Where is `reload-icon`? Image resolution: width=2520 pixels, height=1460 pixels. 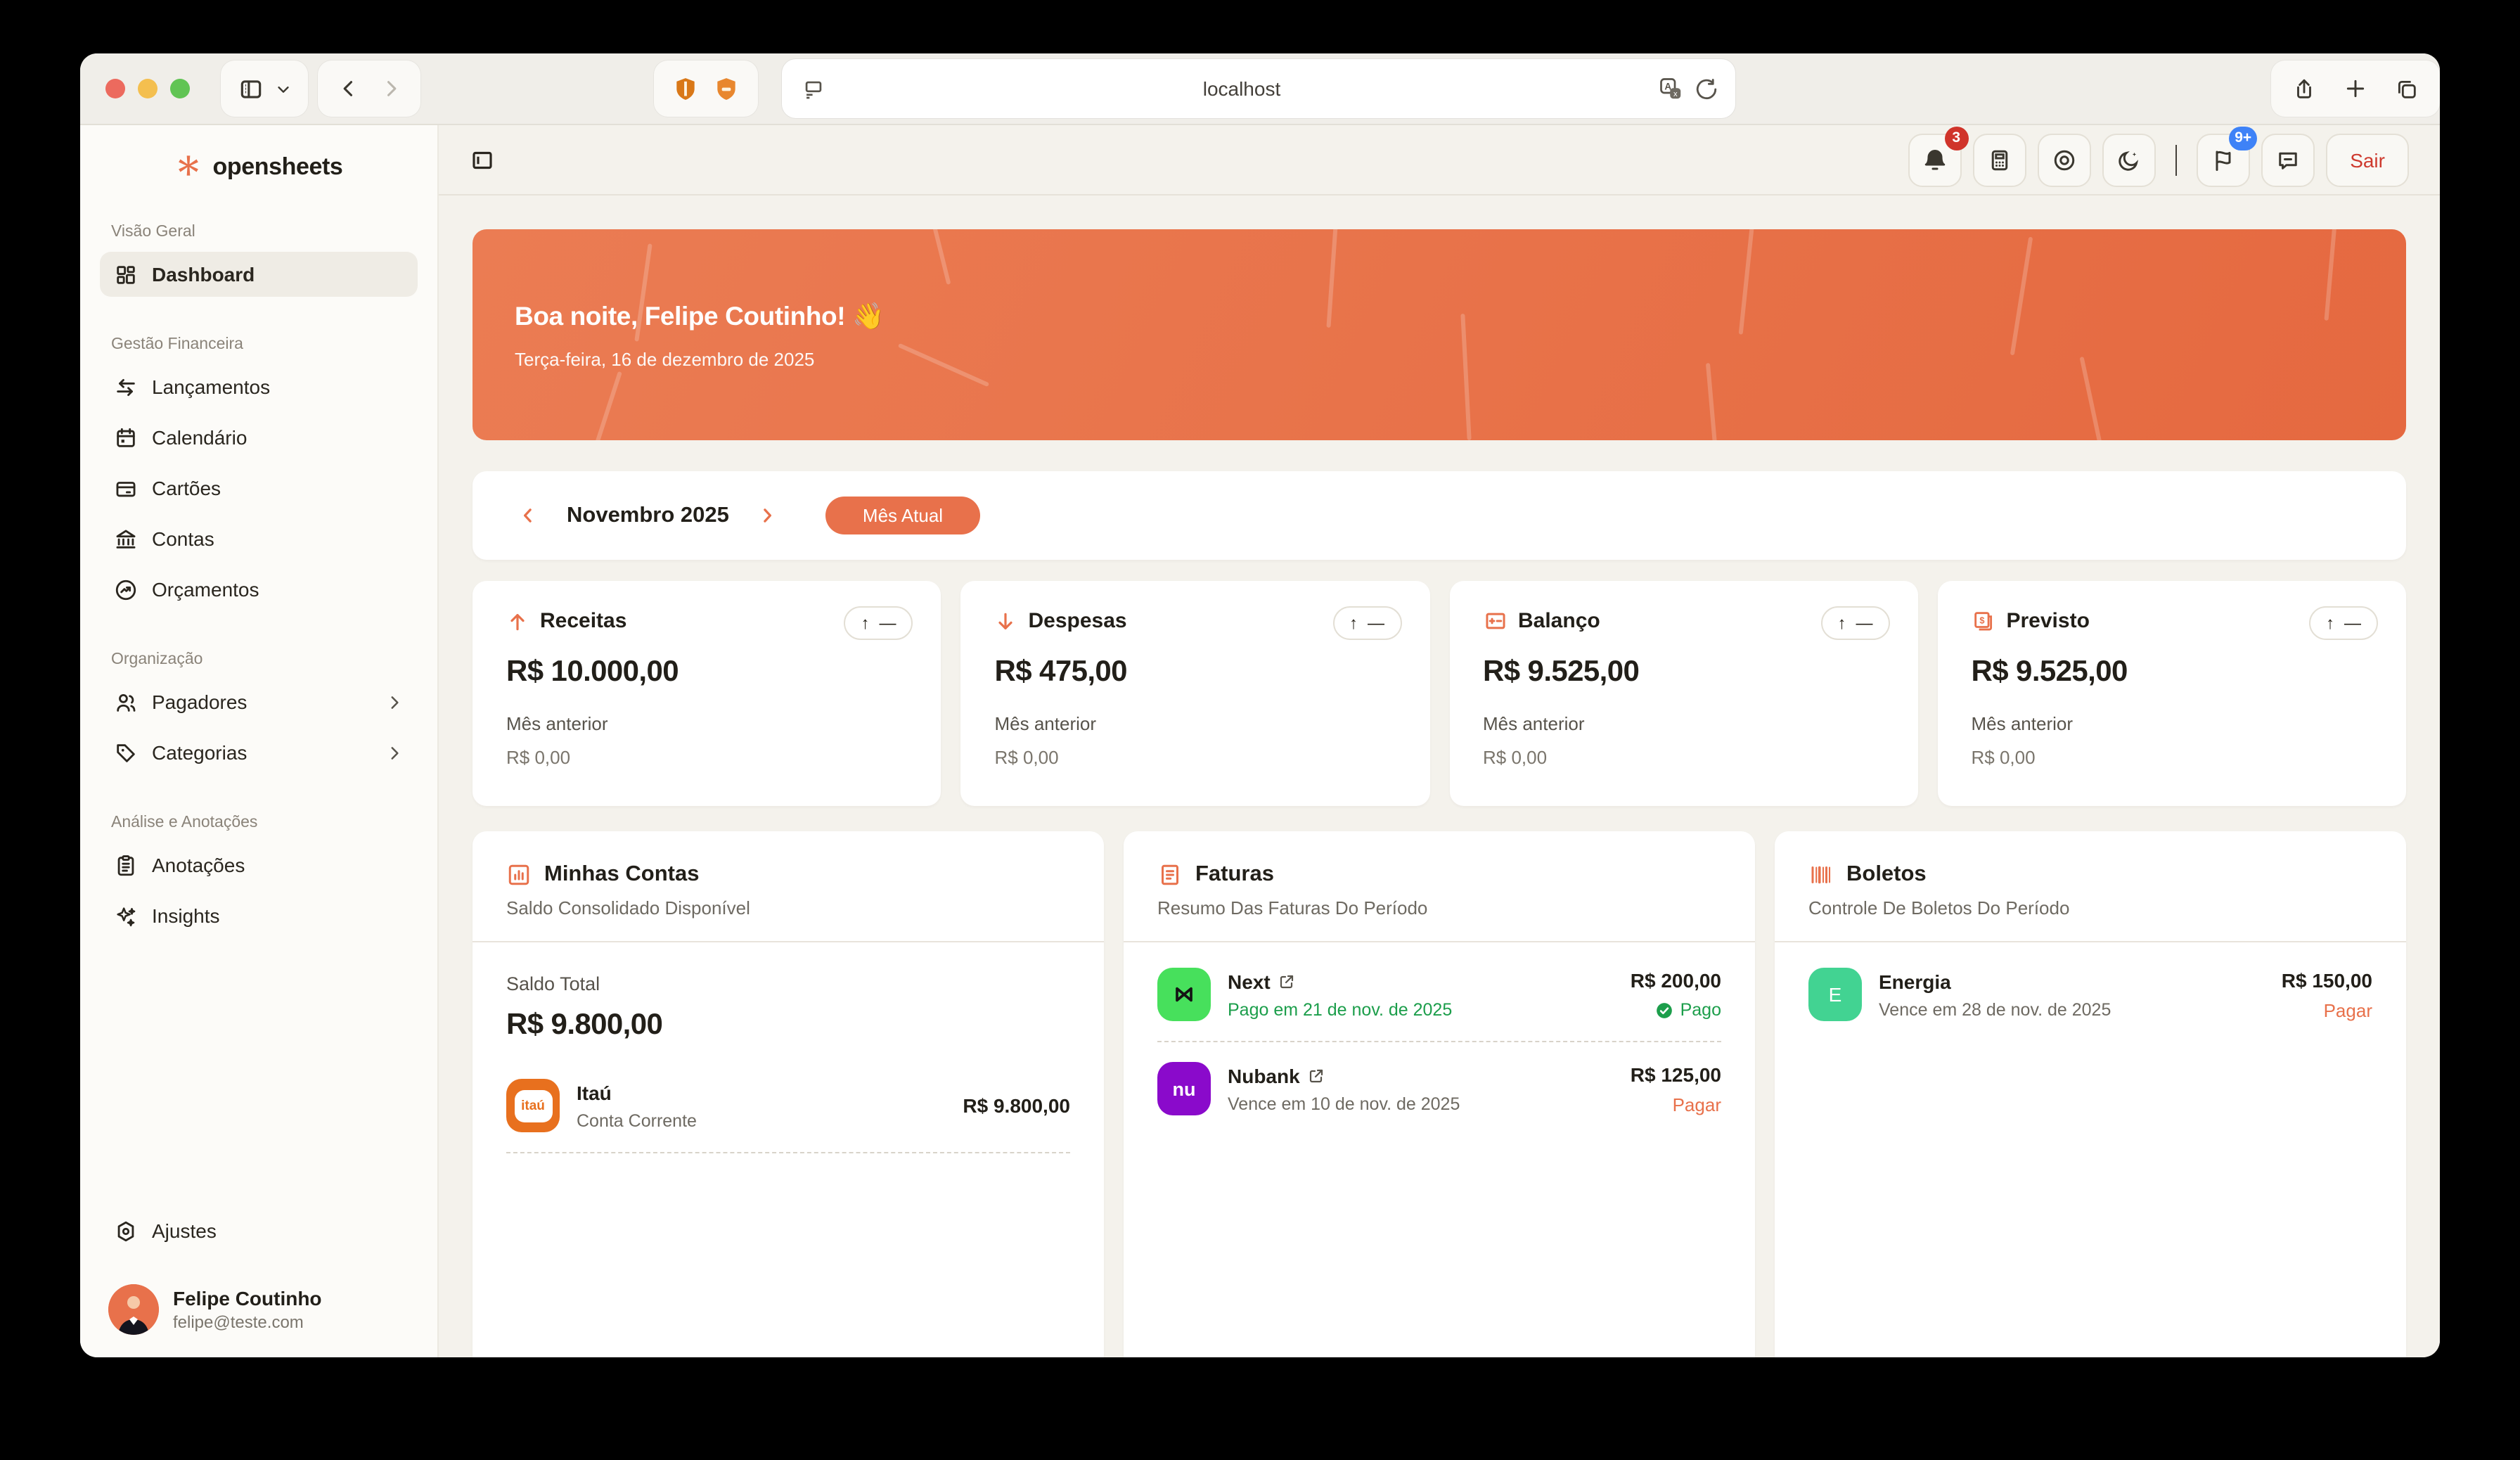 reload-icon is located at coordinates (1706, 89).